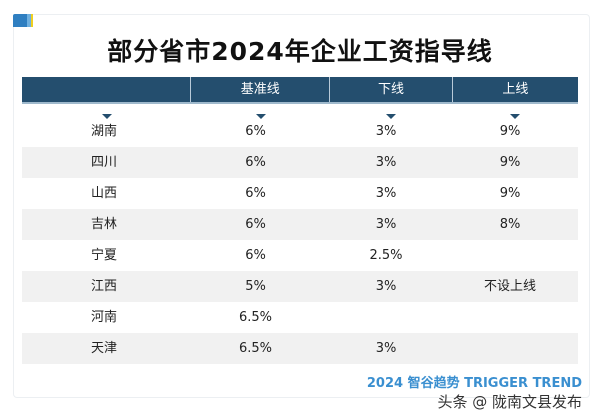 Image resolution: width=600 pixels, height=416 pixels. I want to click on region-cell: 山西, so click(103, 193).